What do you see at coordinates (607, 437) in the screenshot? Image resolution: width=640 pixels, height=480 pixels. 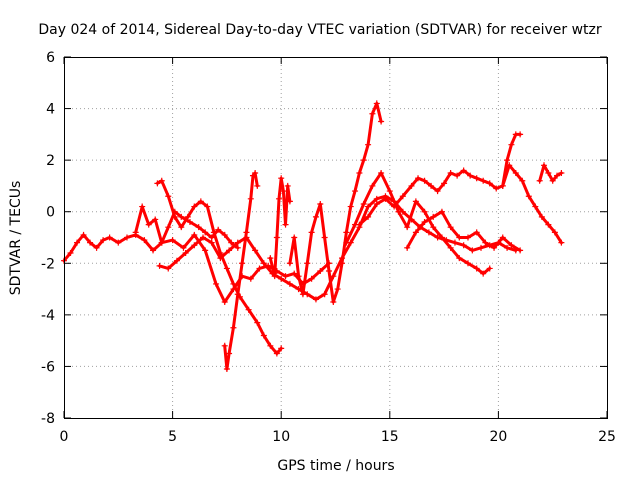 I see `x-tick-label: 25` at bounding box center [607, 437].